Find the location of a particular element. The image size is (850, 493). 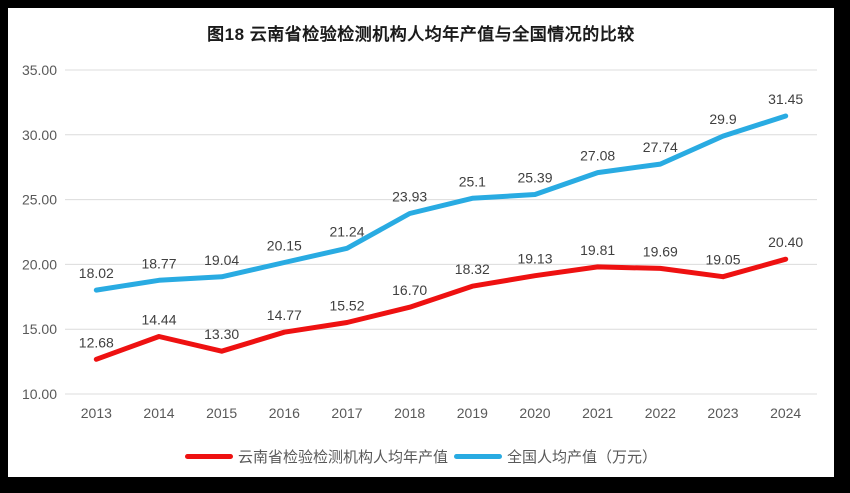

x-axis-label: 2019 is located at coordinates (472, 413).